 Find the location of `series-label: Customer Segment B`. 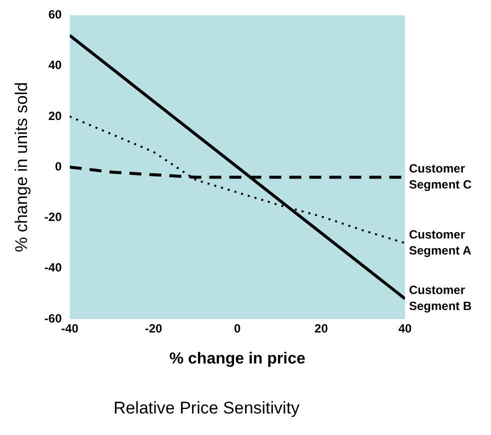

series-label: Customer Segment B is located at coordinates (440, 298).